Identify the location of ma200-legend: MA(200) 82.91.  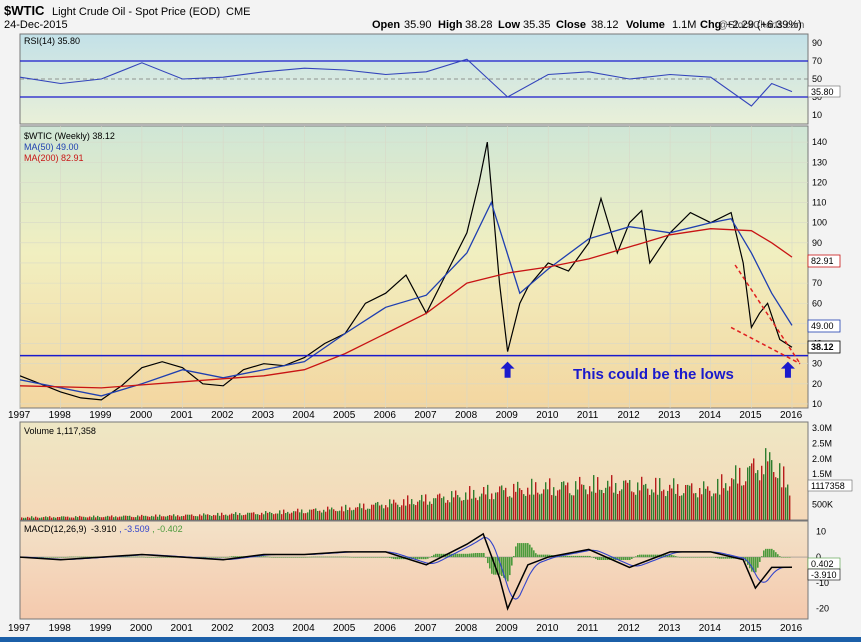
(54, 158).